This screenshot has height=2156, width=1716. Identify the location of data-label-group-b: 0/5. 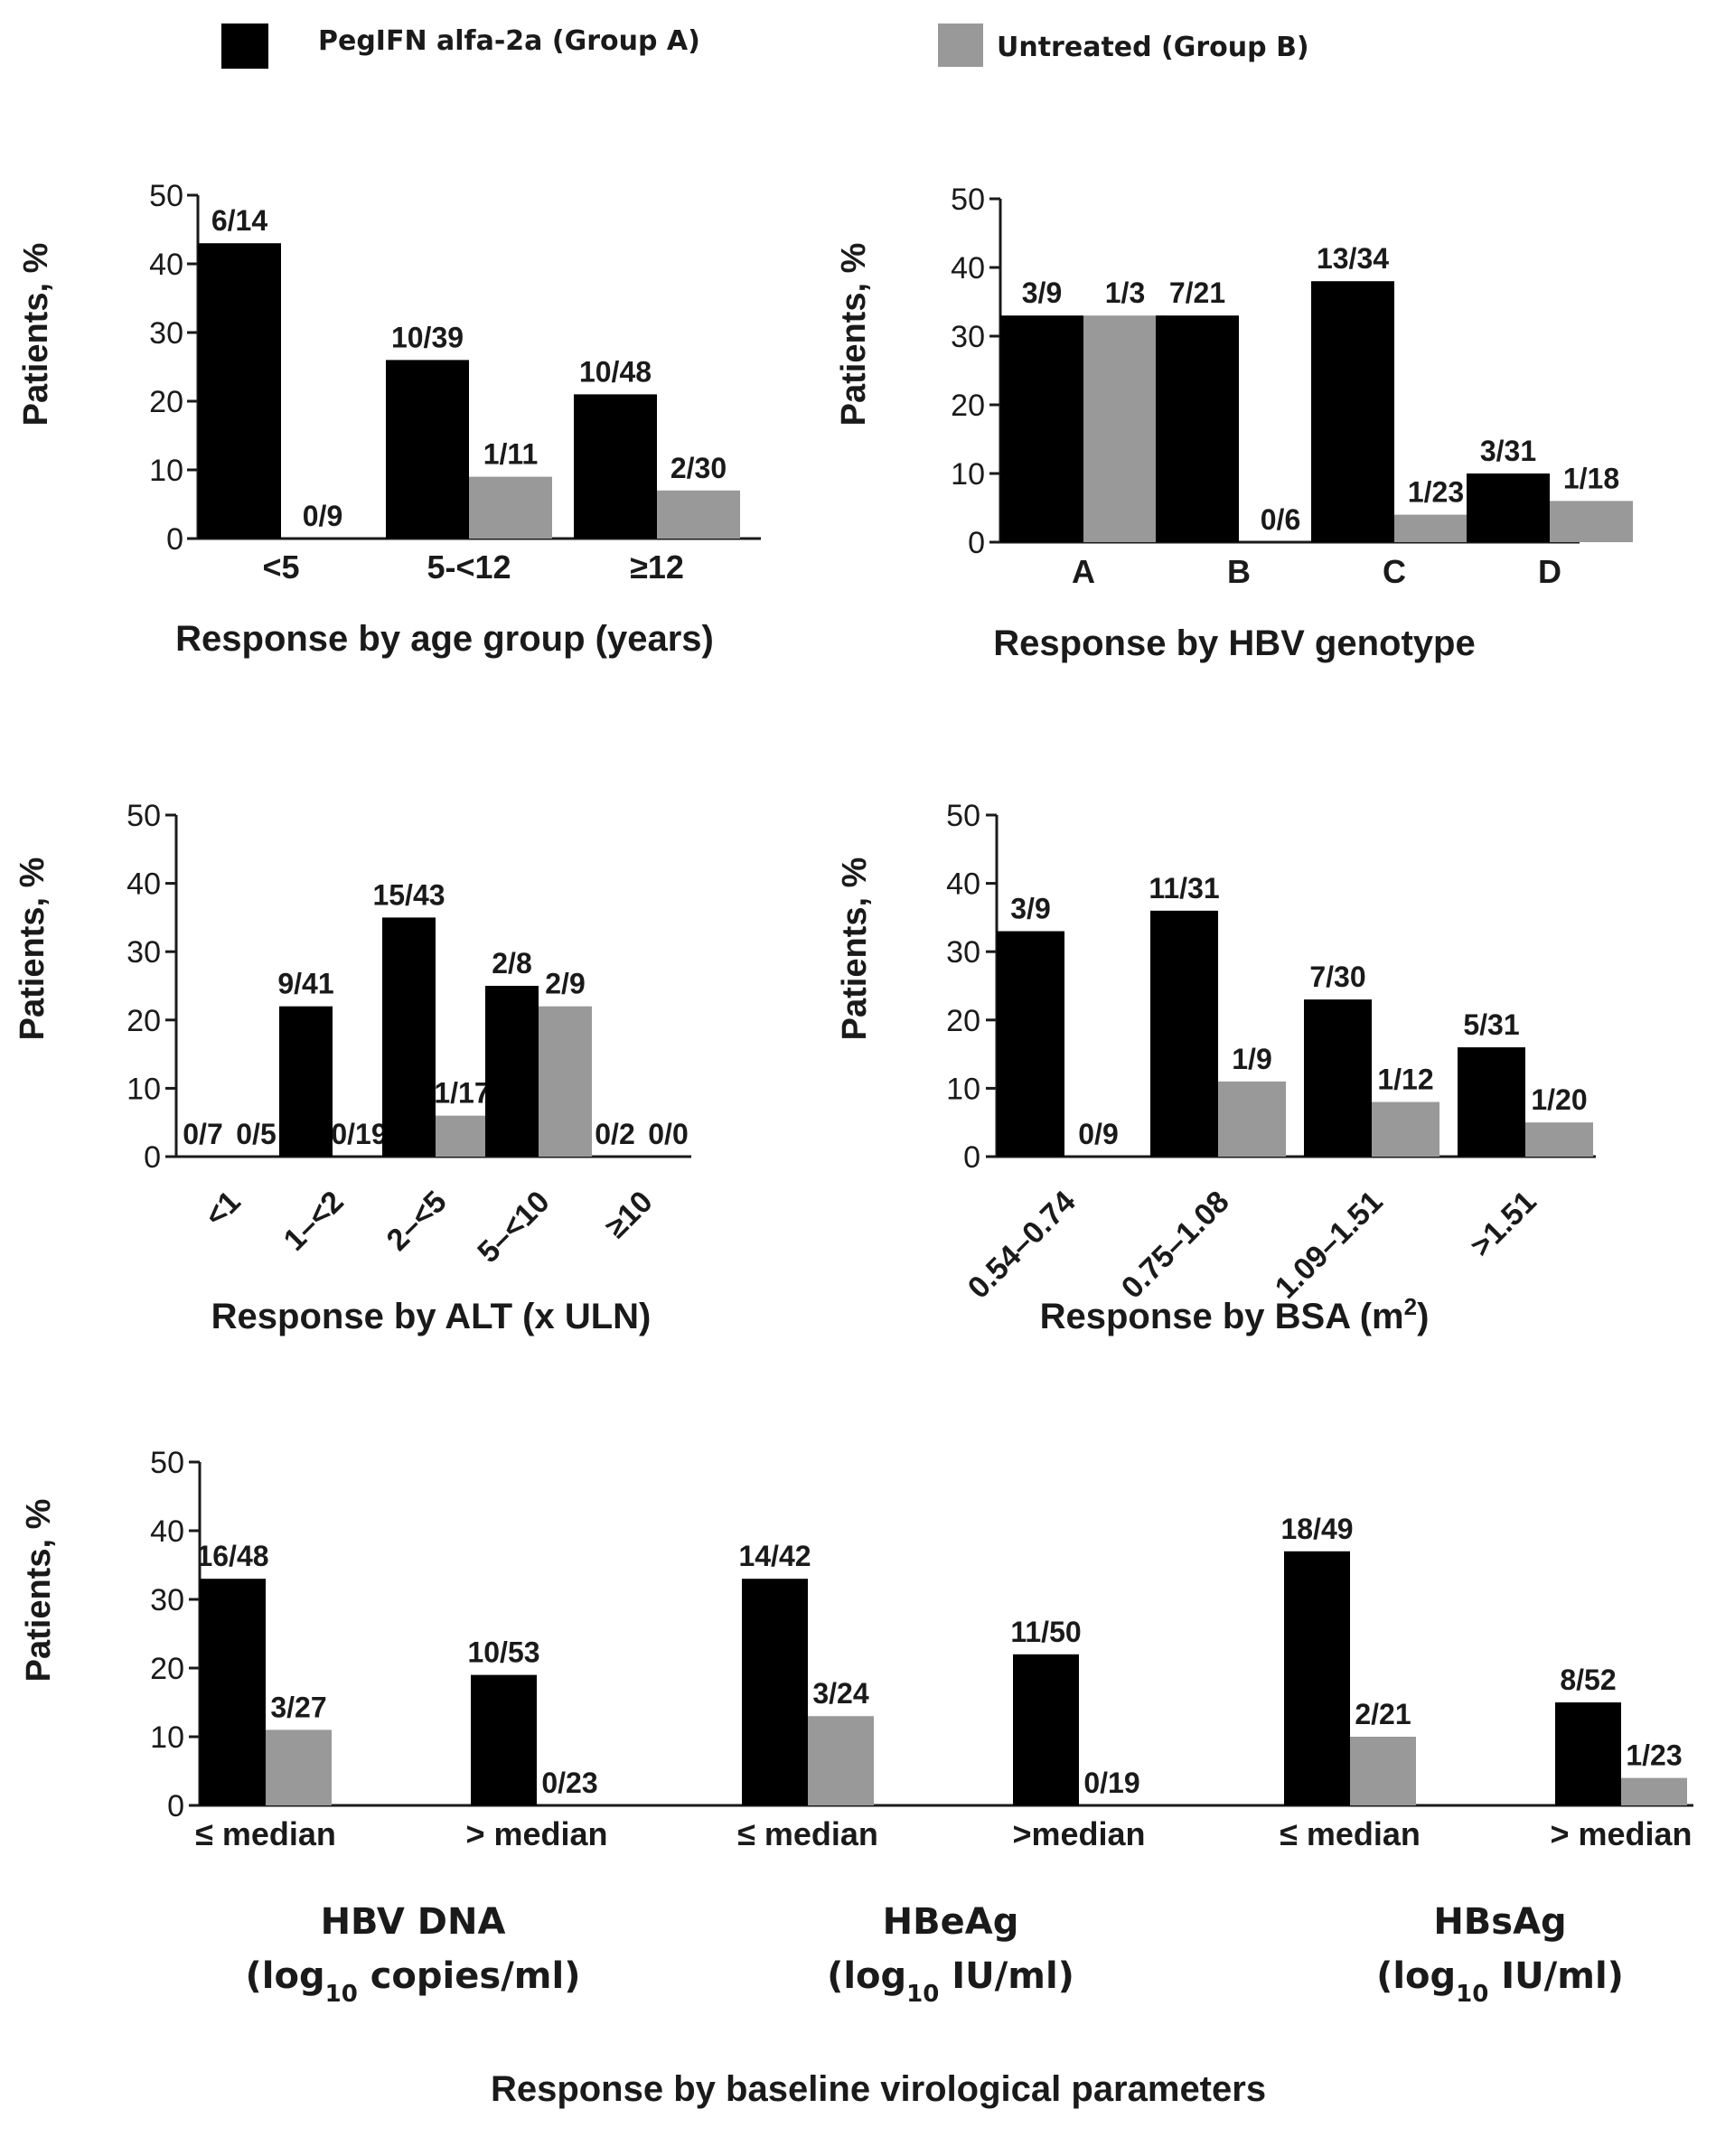
(256, 1134).